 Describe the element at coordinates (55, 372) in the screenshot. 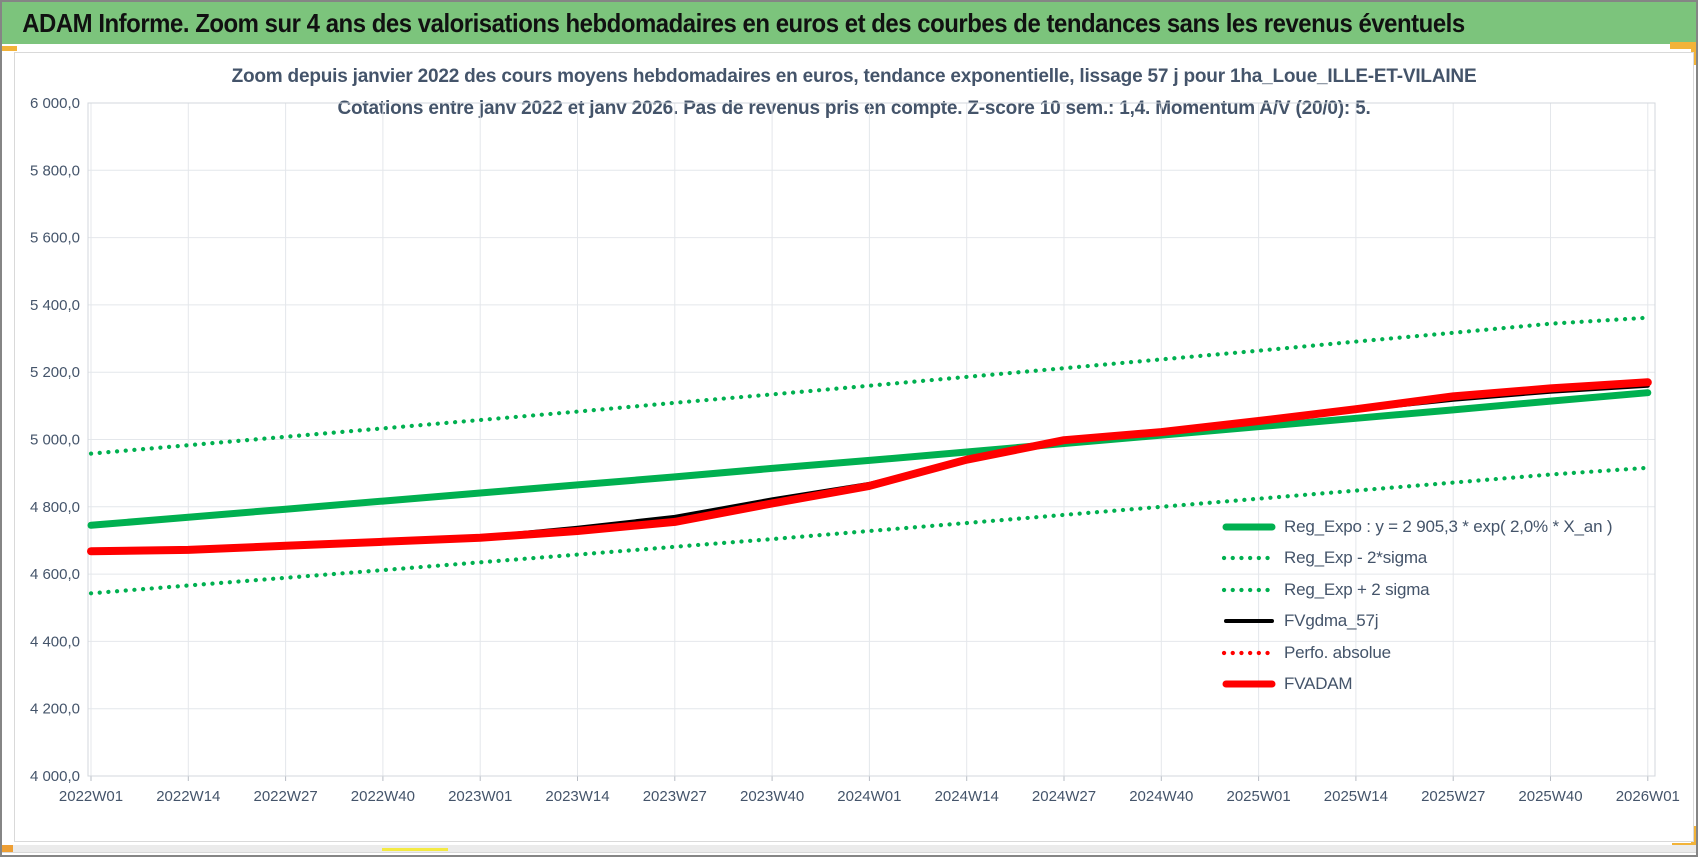

I see `y-axis-label: 5 200,0` at that location.